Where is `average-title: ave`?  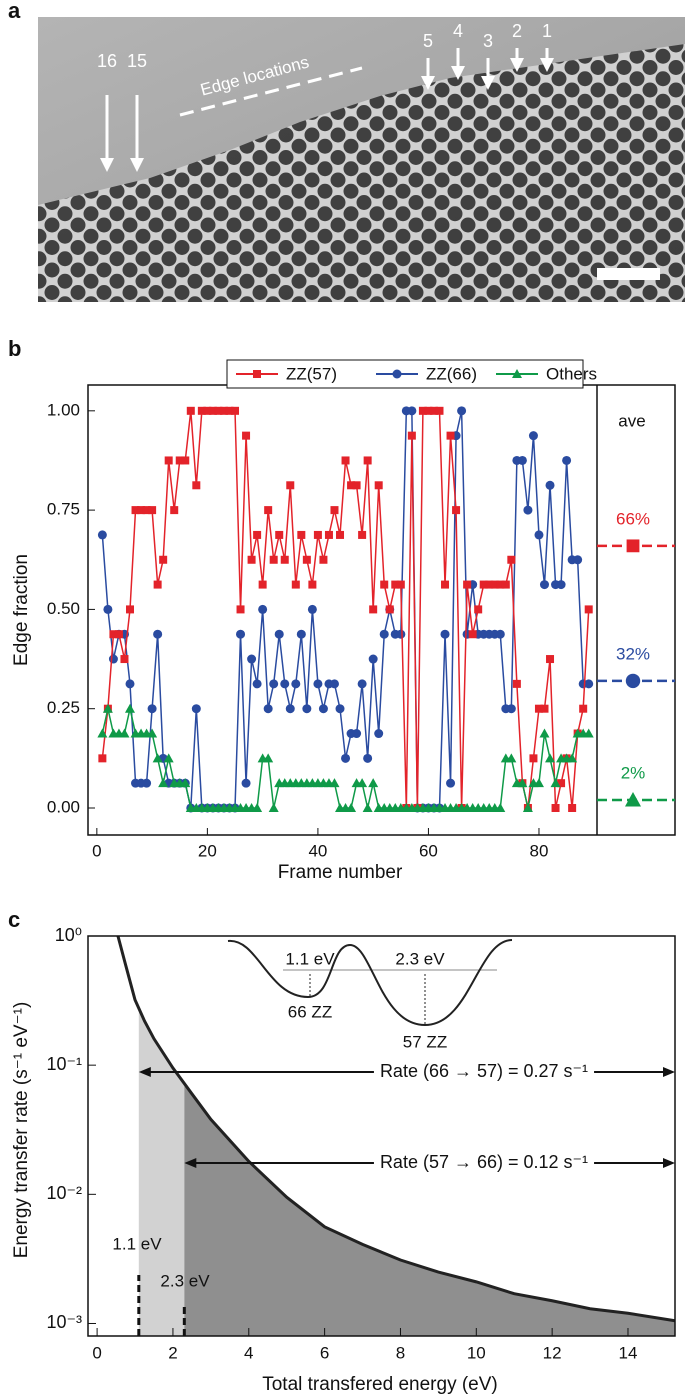
average-title: ave is located at coordinates (631, 420).